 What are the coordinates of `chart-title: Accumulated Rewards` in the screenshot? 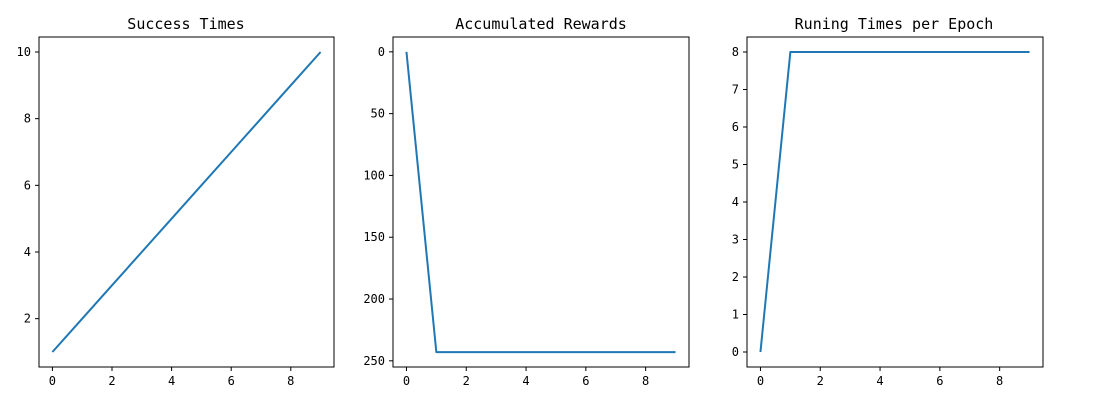 It's located at (541, 24).